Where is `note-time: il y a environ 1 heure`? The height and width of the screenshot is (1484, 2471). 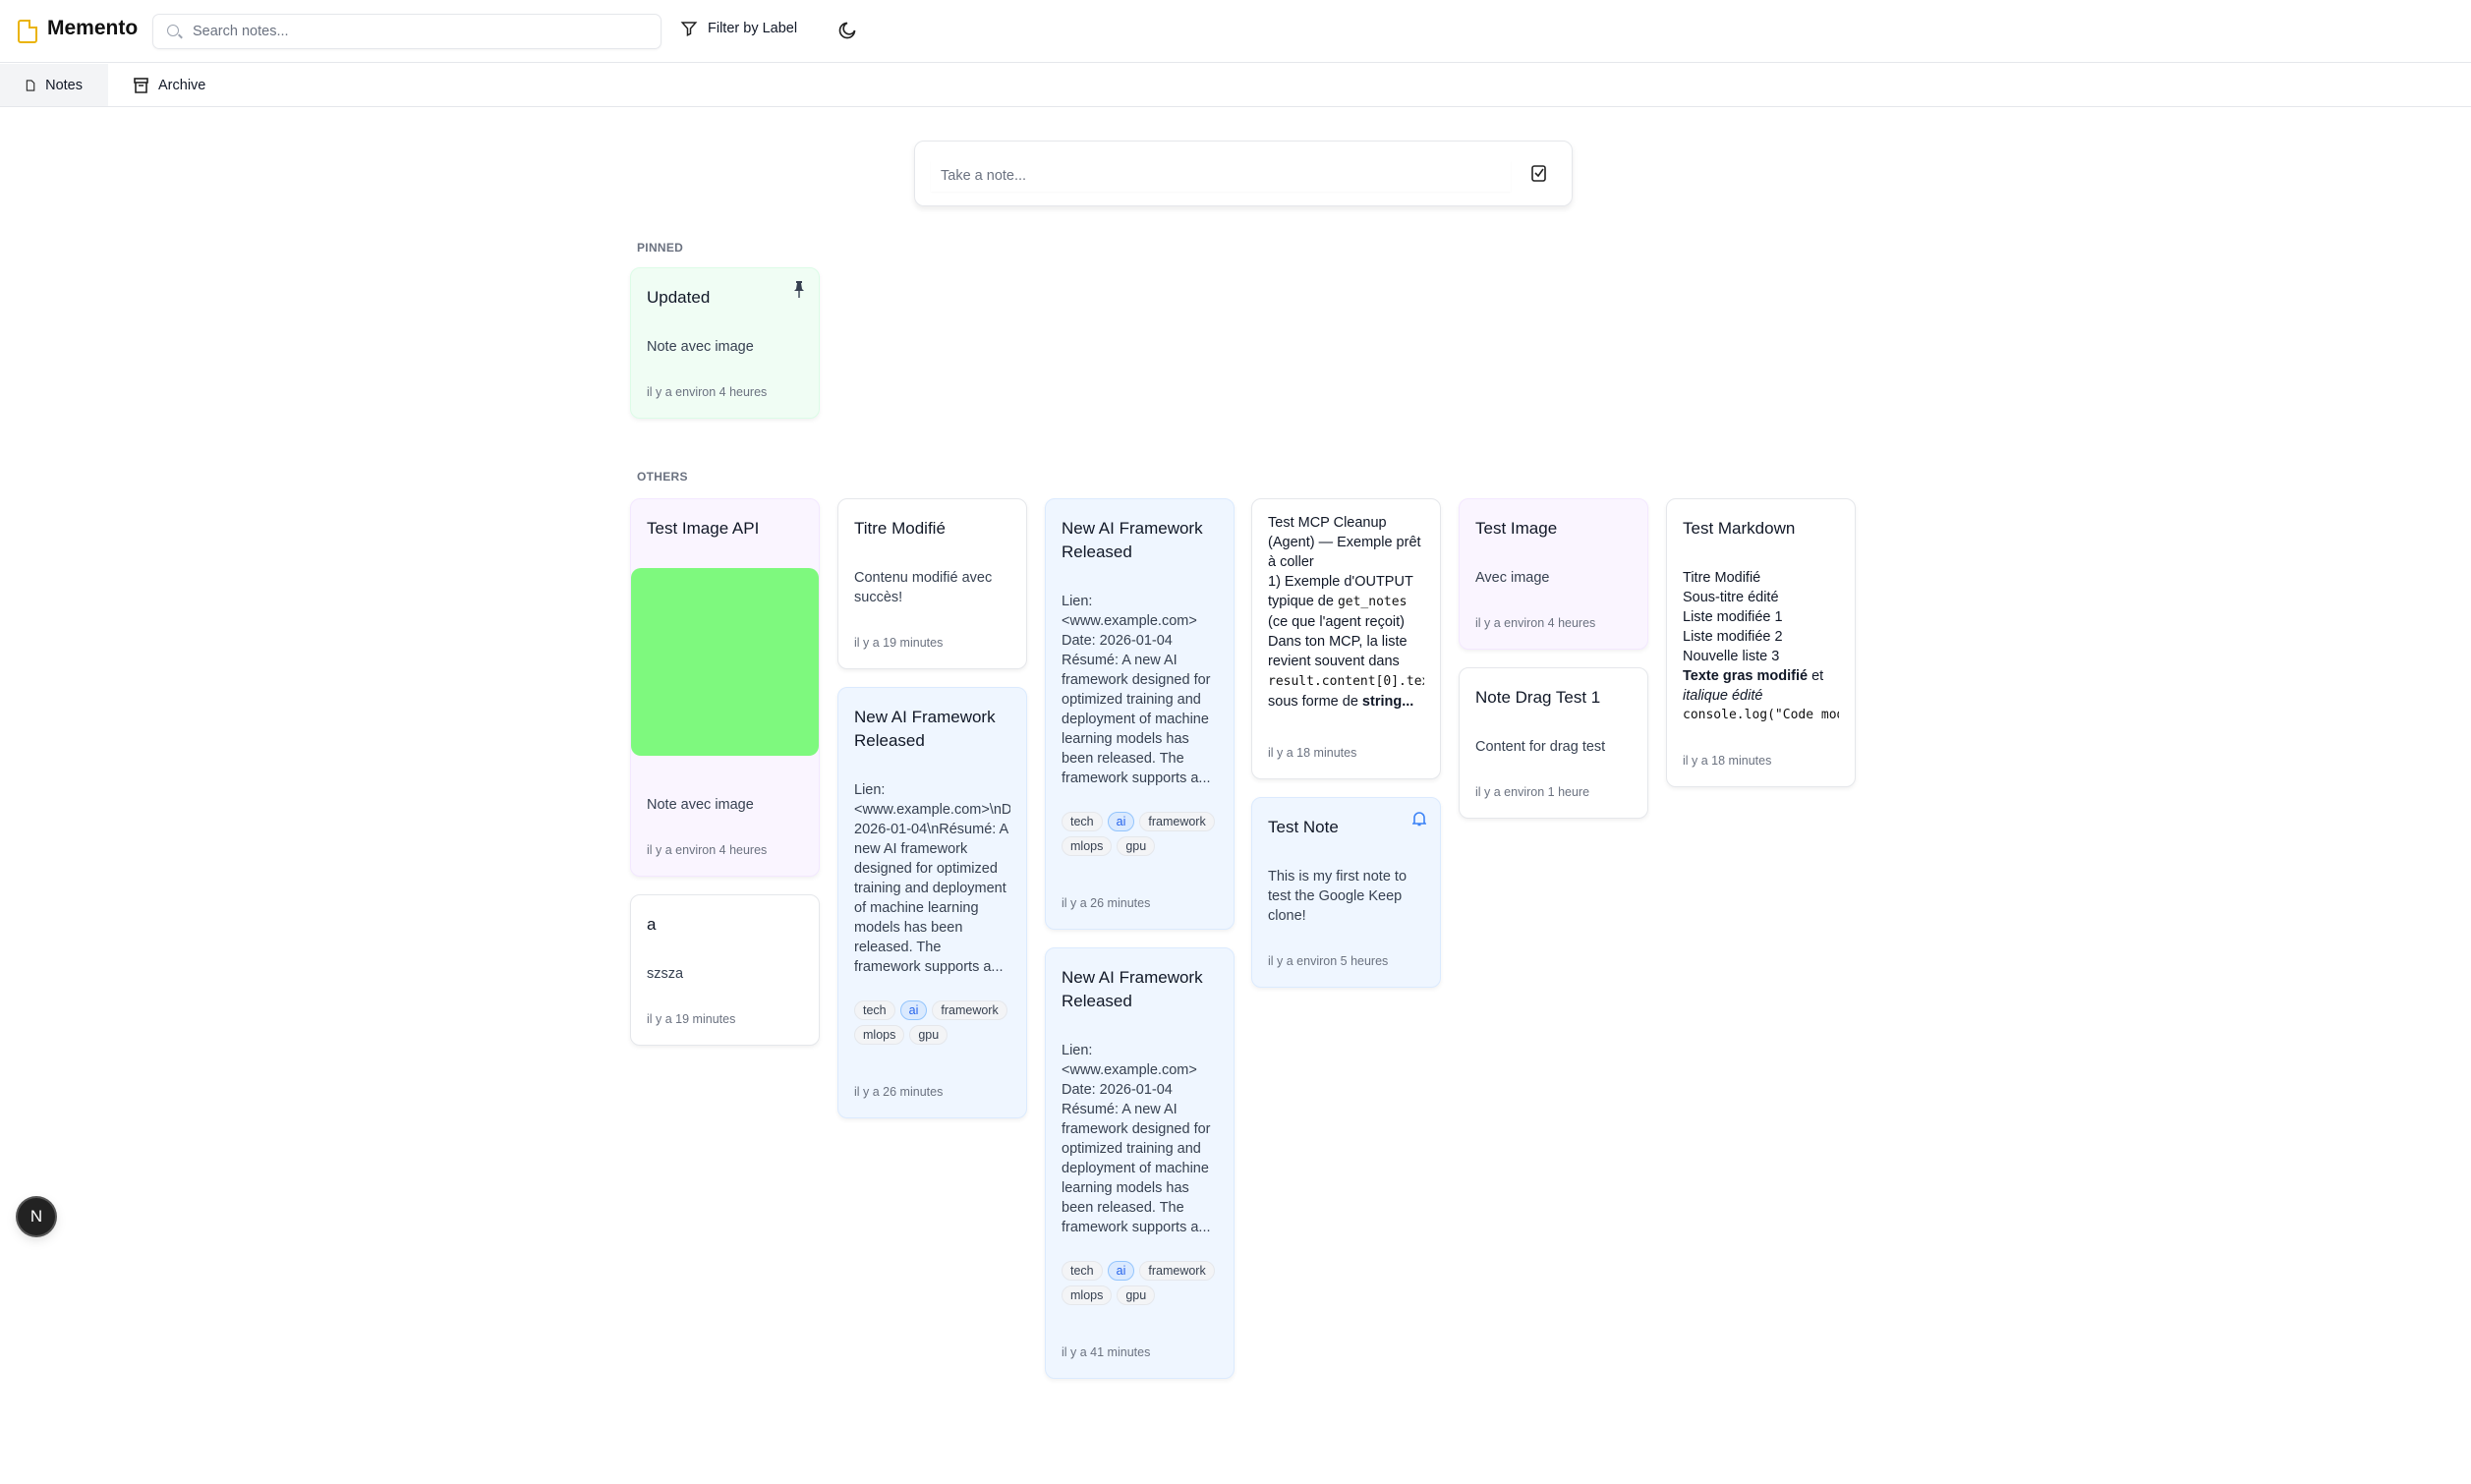 note-time: il y a environ 1 heure is located at coordinates (1533, 792).